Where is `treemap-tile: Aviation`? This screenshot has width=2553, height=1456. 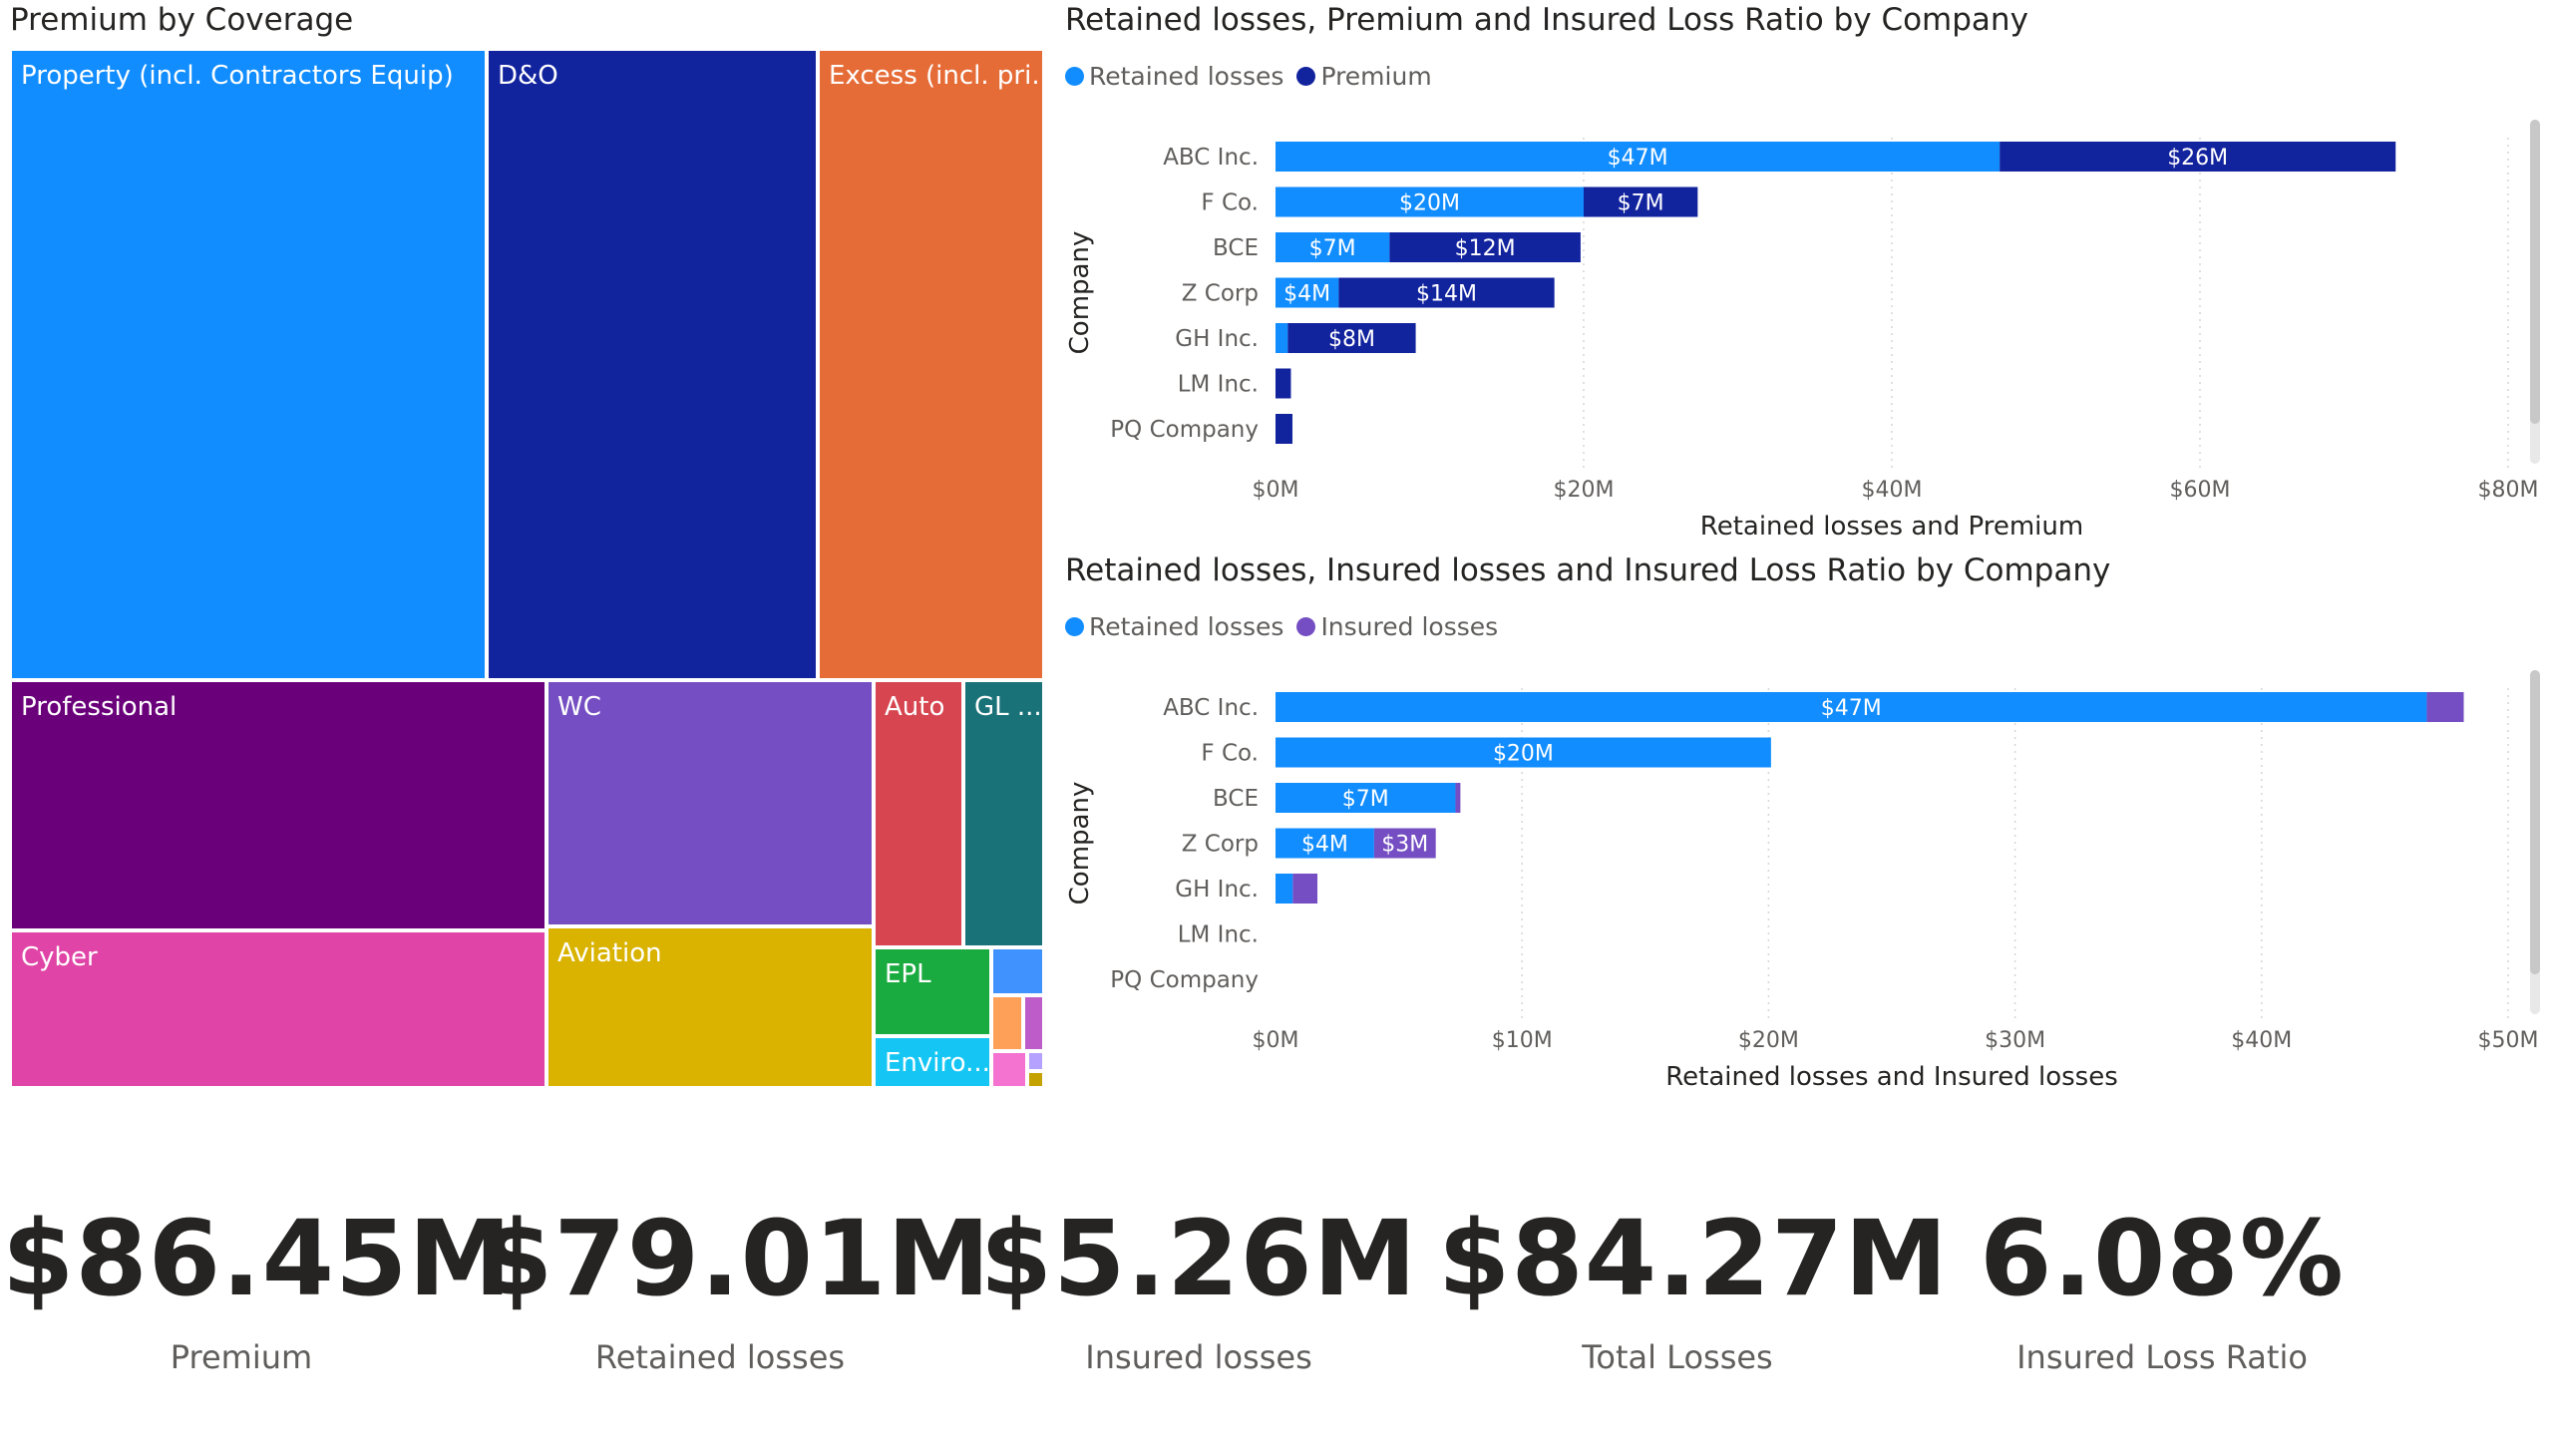 treemap-tile: Aviation is located at coordinates (710, 1007).